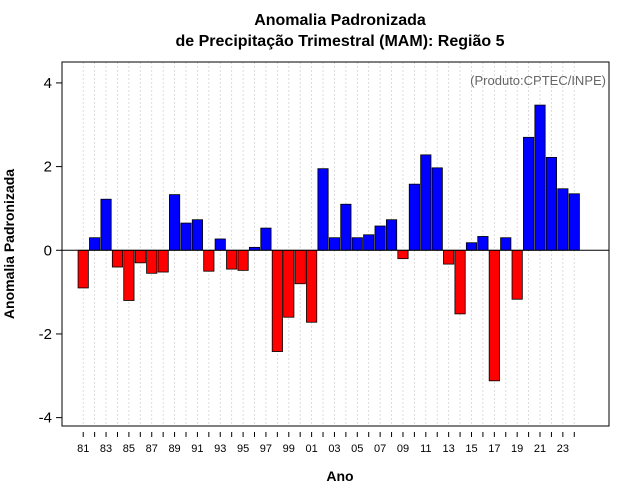  Describe the element at coordinates (106, 449) in the screenshot. I see `x-tick-label: 83` at that location.